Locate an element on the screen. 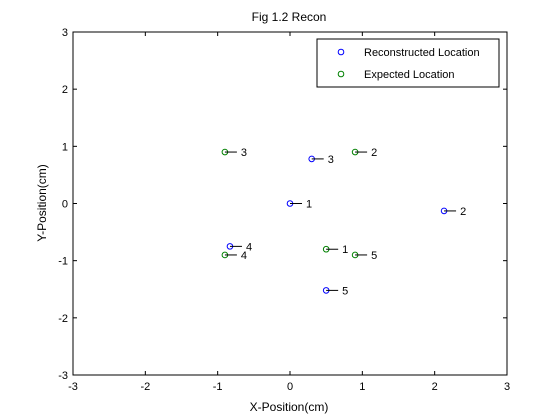  reconstructed-location-point-label-1: 1 is located at coordinates (309, 205).